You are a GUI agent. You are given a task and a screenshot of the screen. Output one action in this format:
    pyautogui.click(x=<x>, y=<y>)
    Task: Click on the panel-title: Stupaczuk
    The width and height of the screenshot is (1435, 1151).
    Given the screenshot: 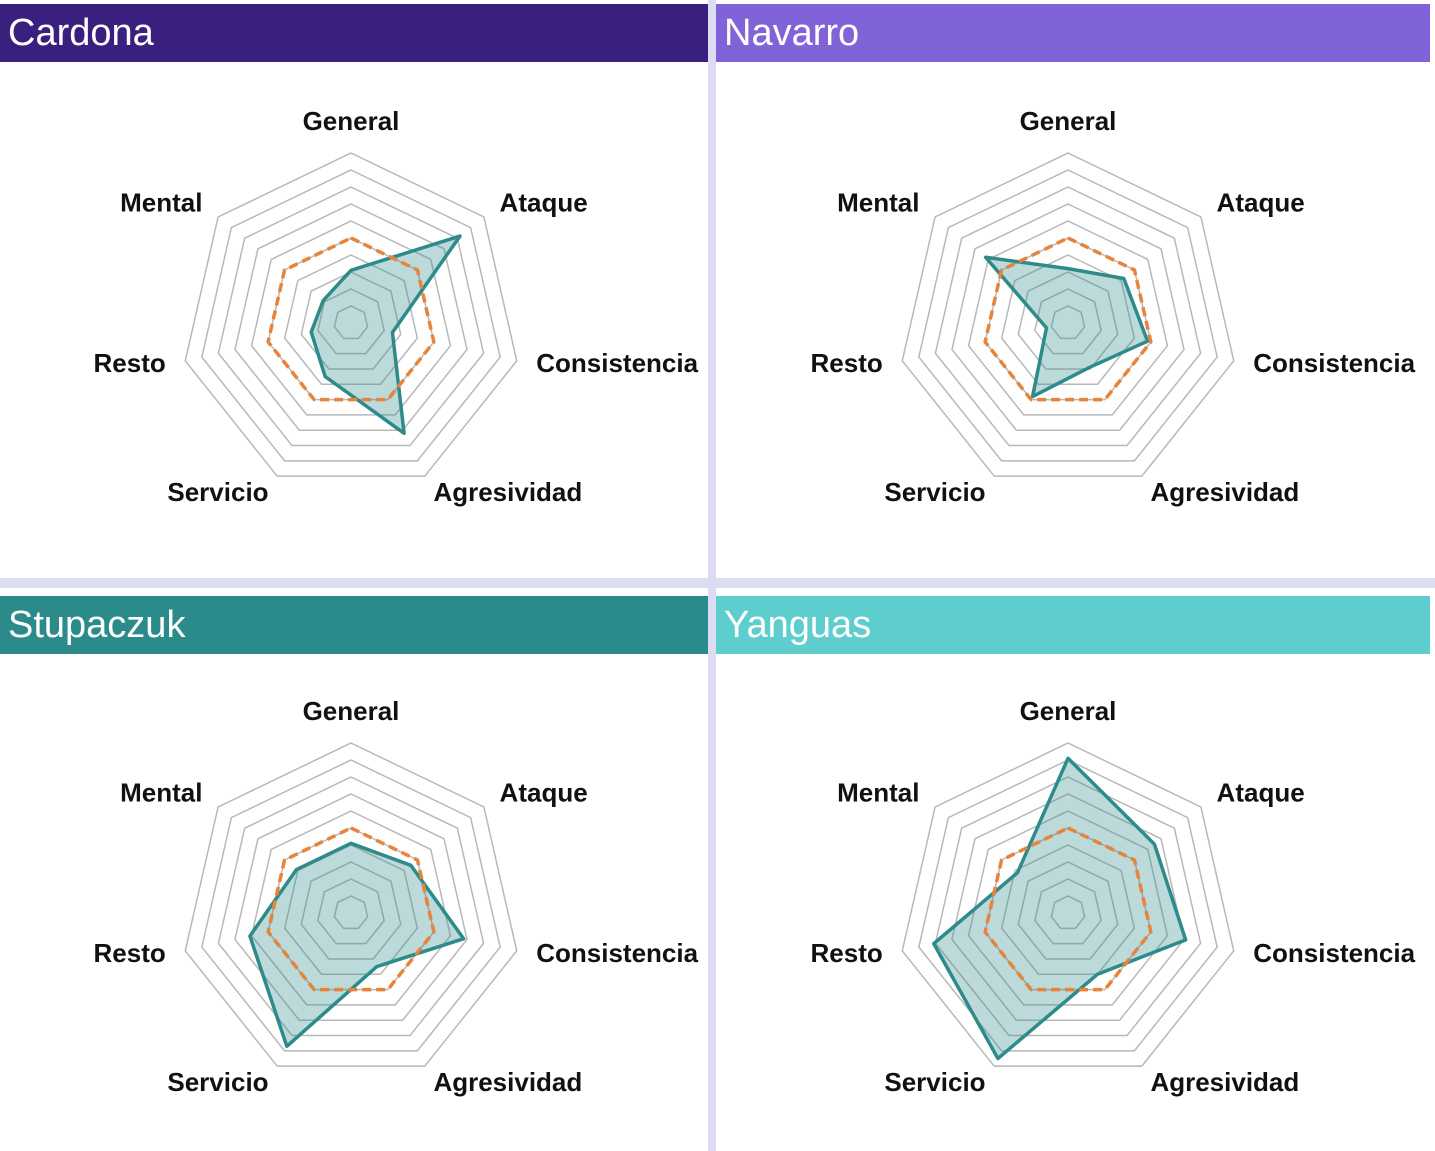 What is the action you would take?
    pyautogui.click(x=97, y=625)
    